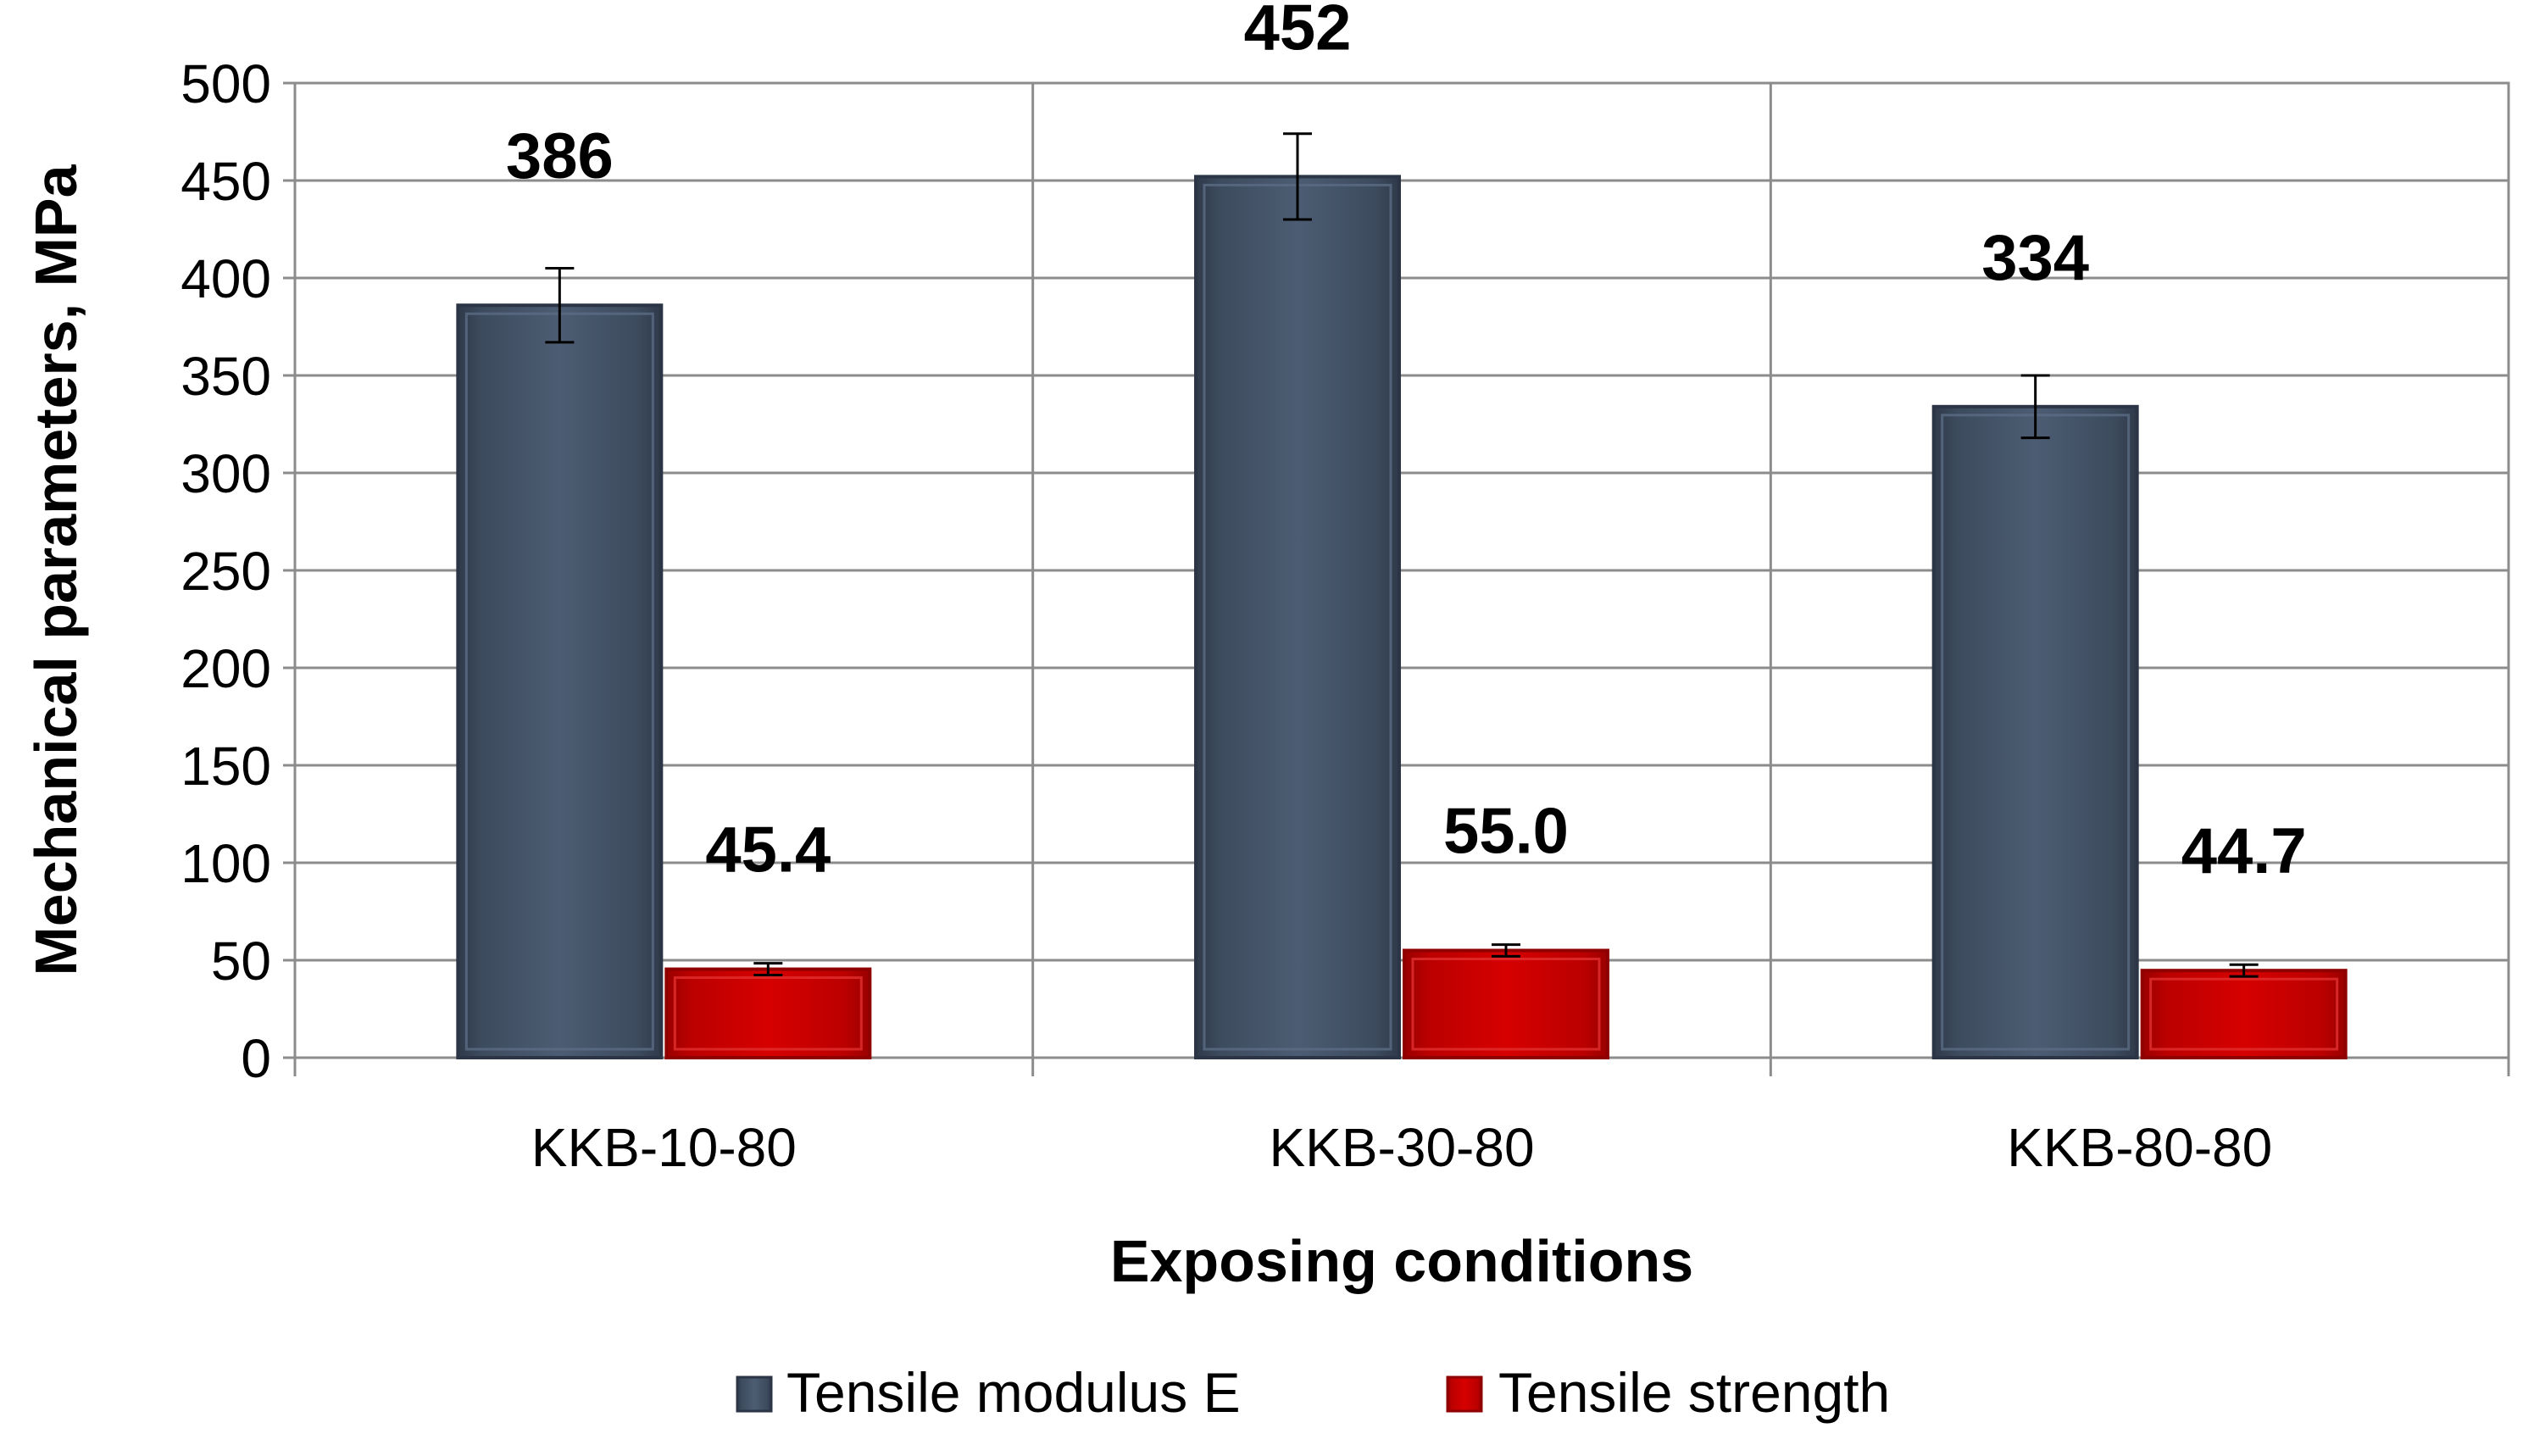 This screenshot has width=2534, height=1456. I want to click on legend-swatch-tensile-strength, so click(1464, 1394).